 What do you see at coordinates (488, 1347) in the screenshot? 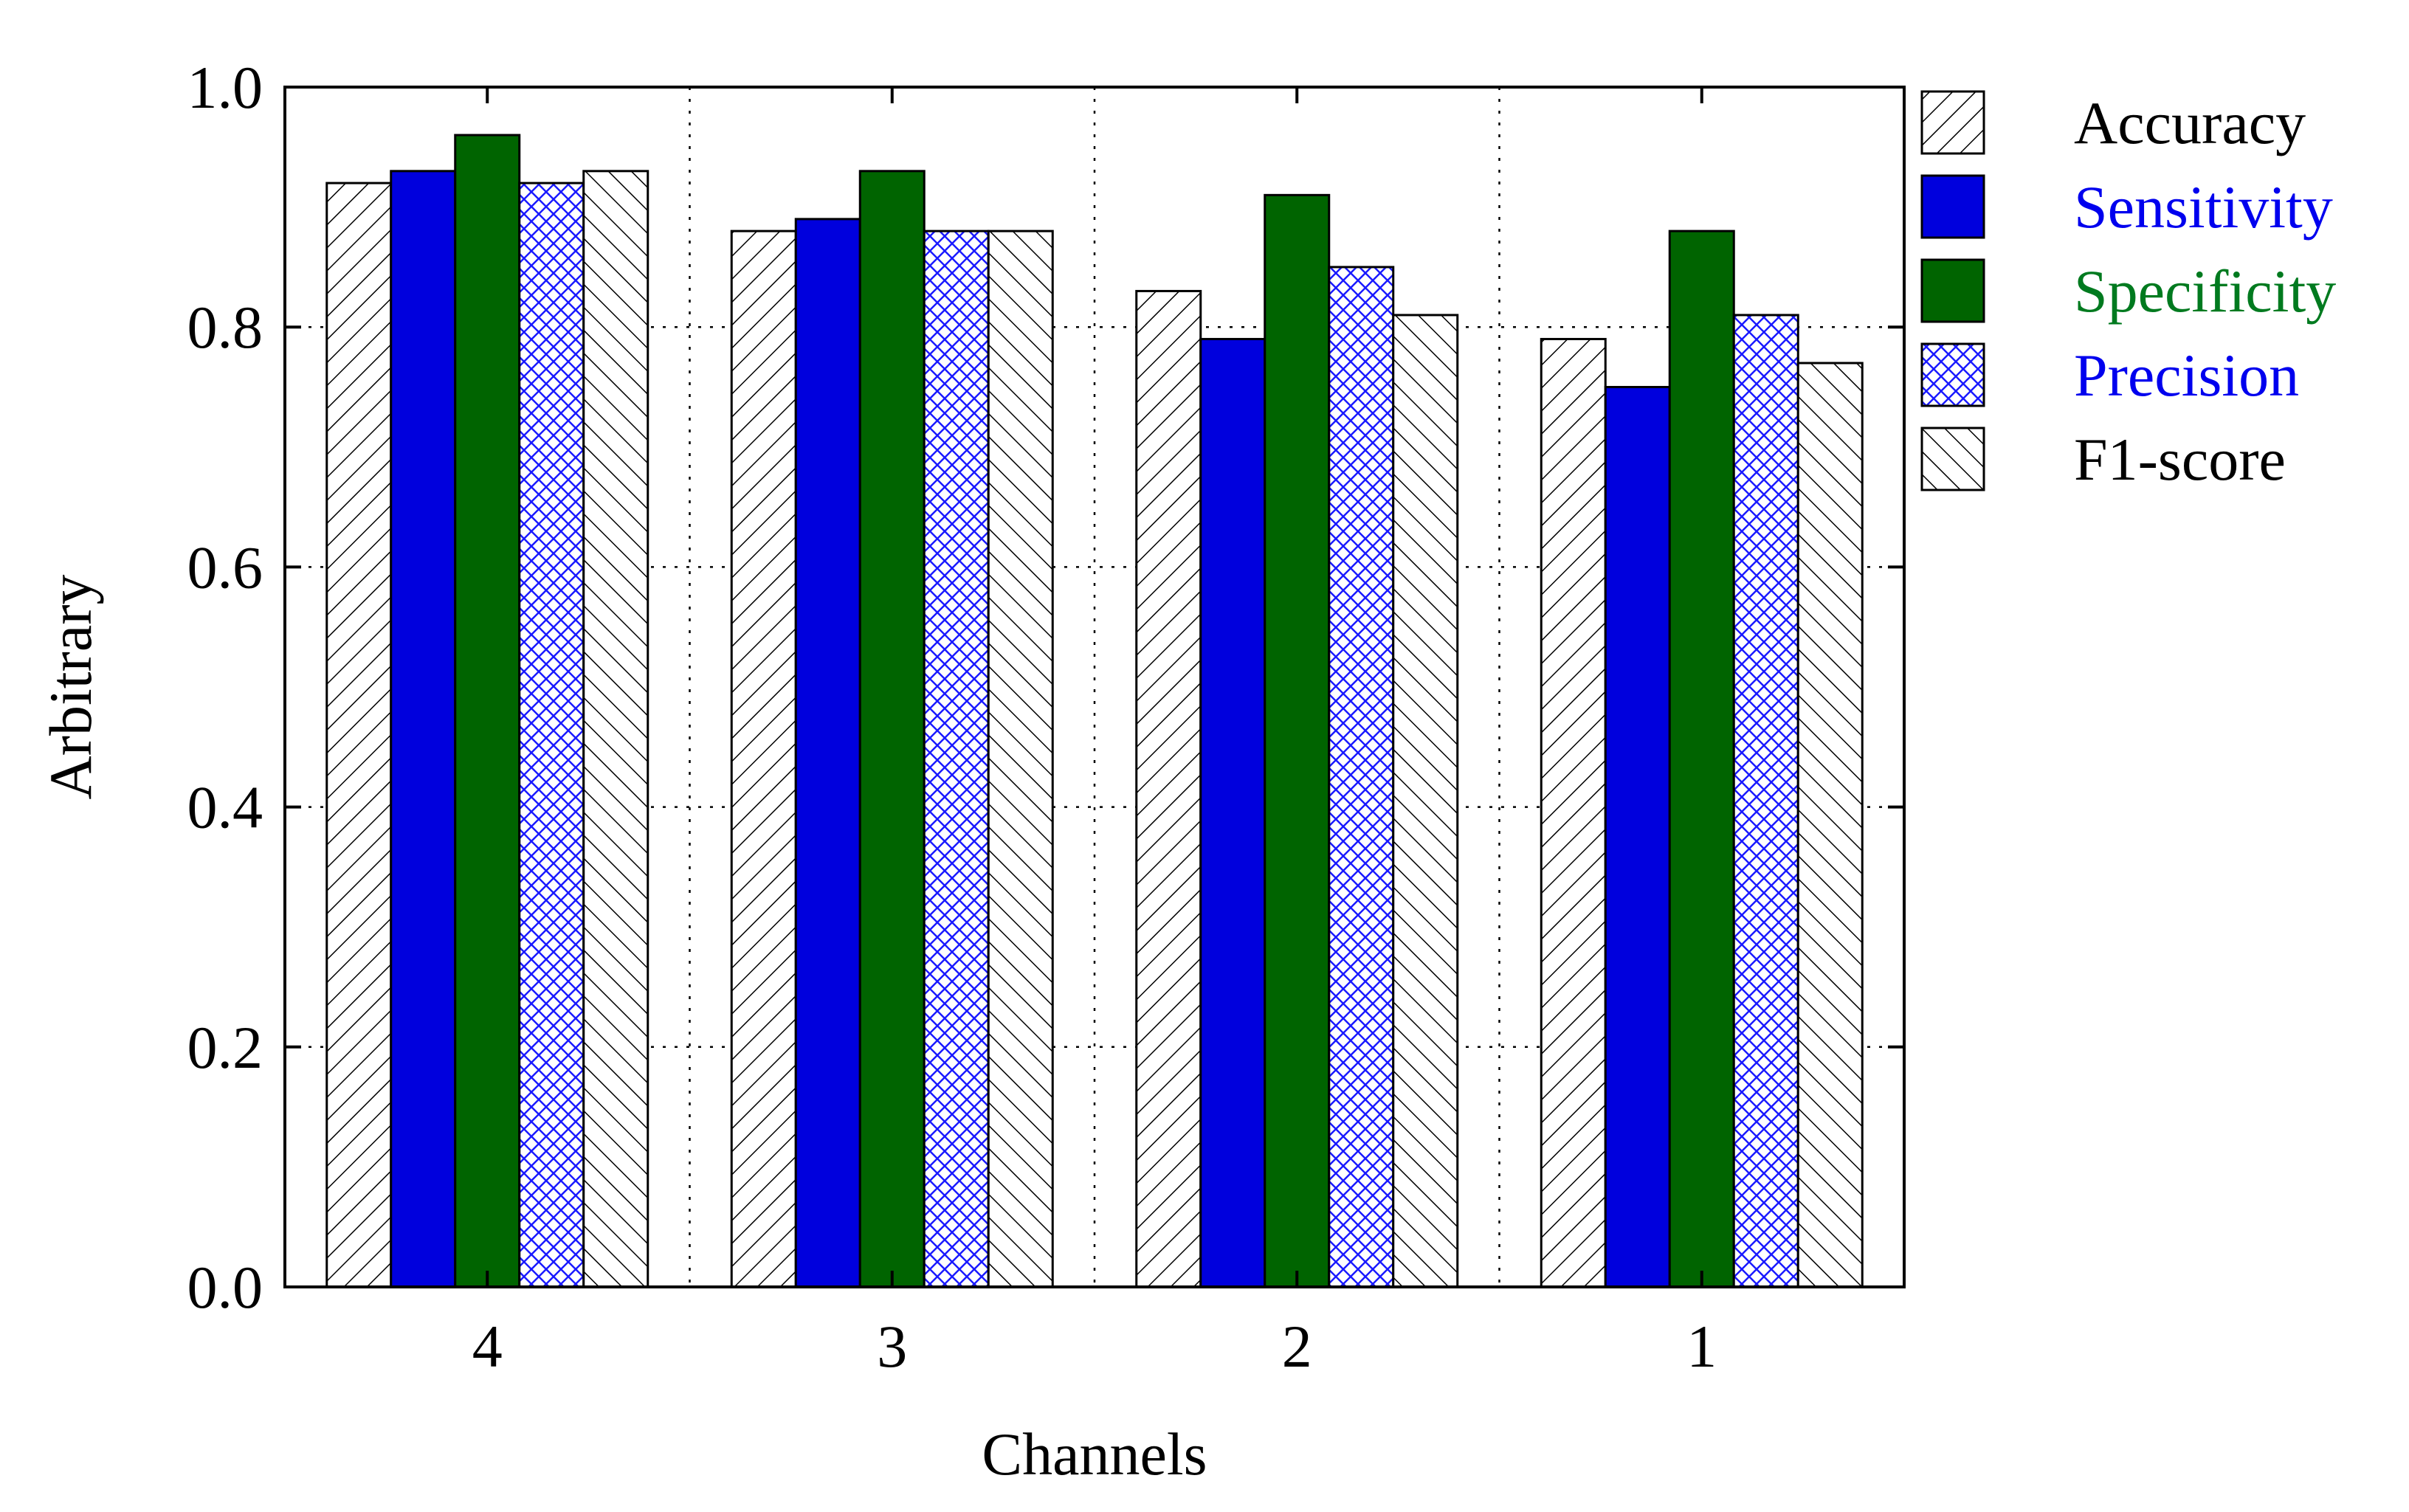
I see `x-tick-label: 4` at bounding box center [488, 1347].